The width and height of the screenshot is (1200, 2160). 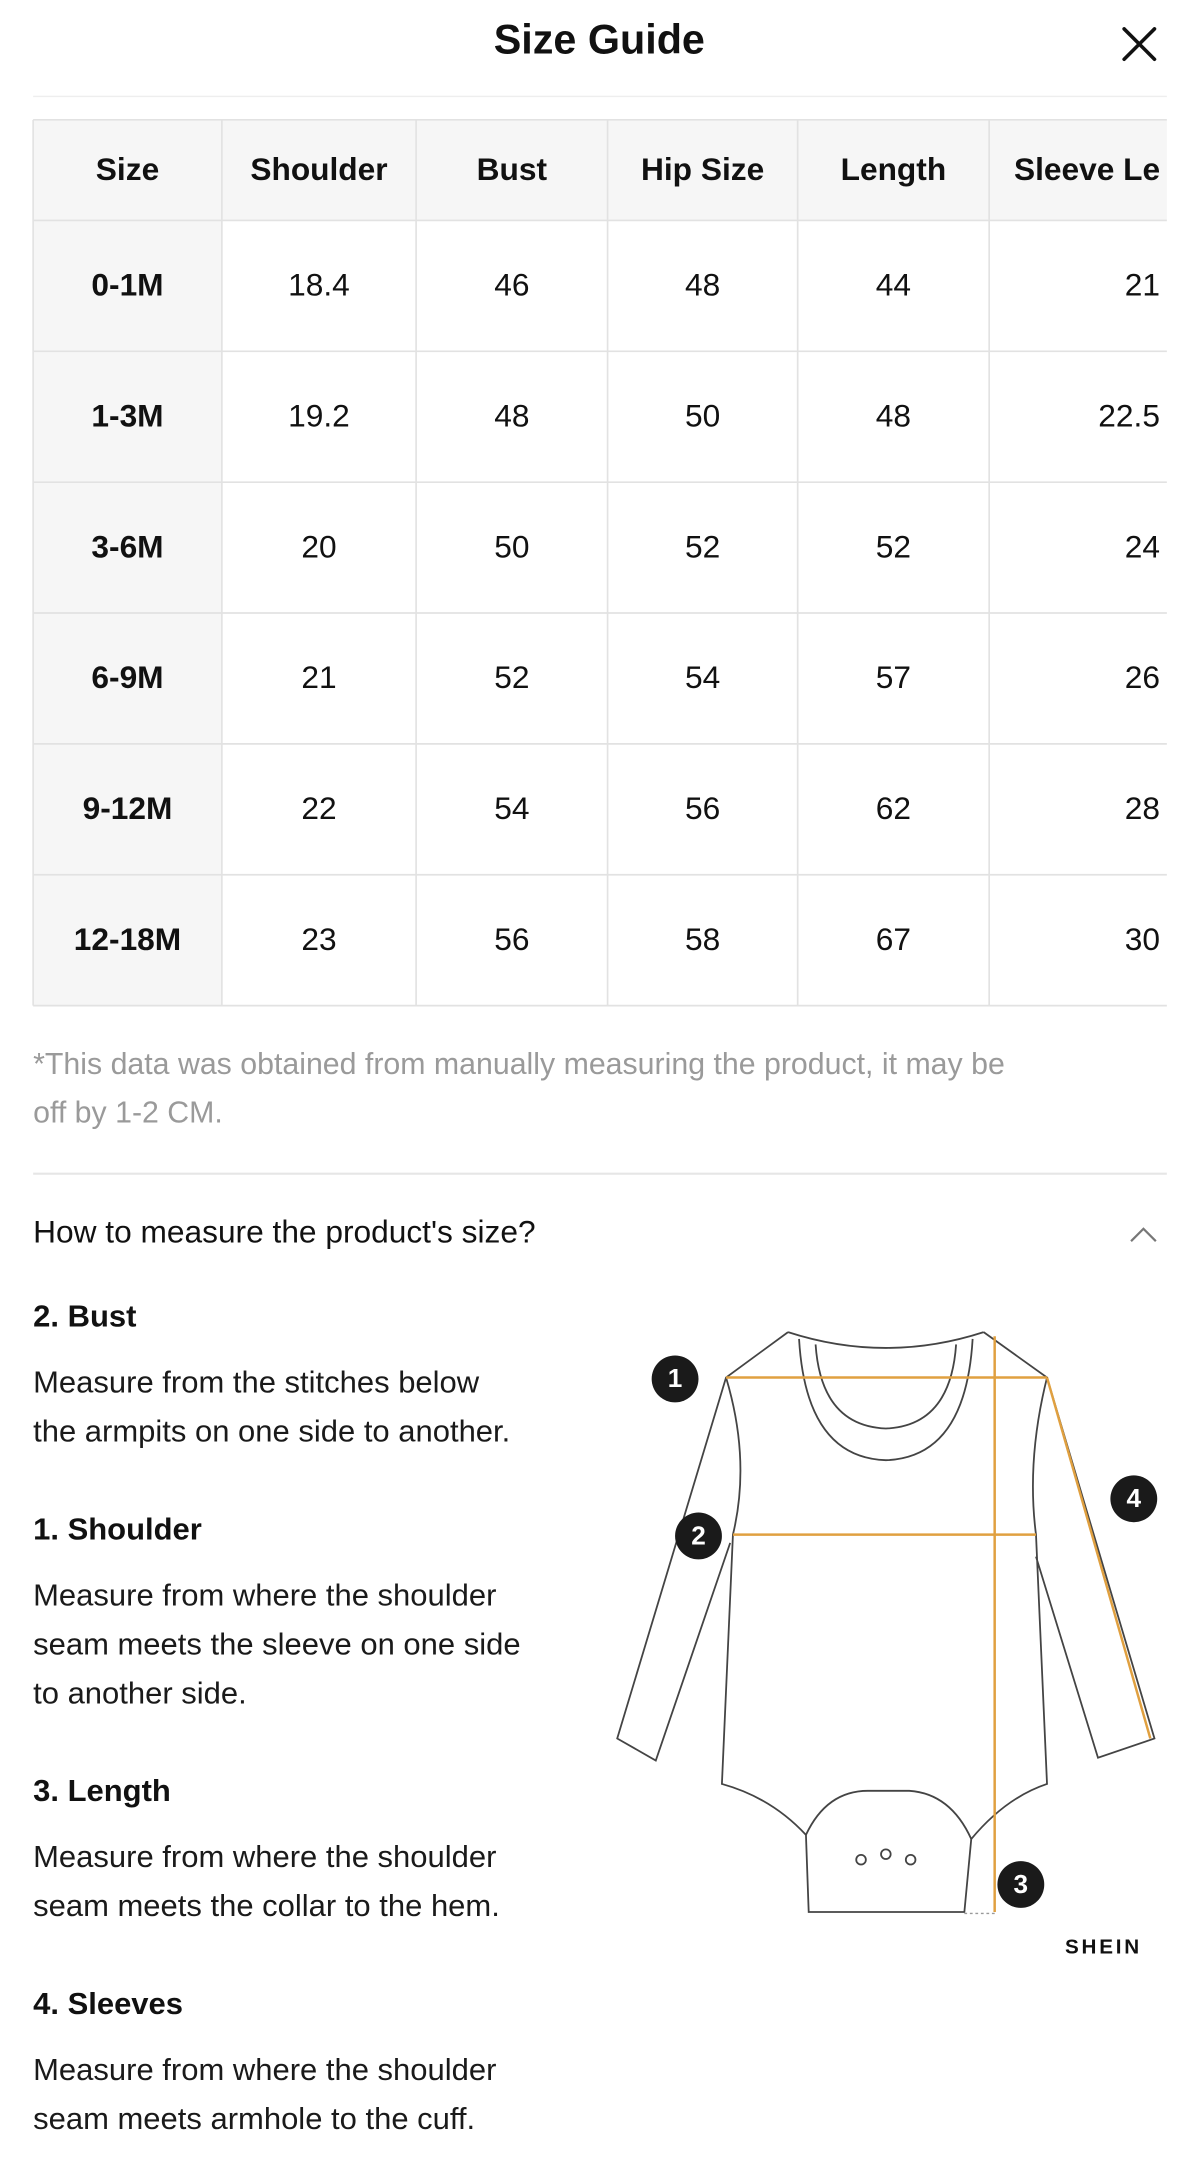 I want to click on size-label: 6-9M, so click(x=127, y=677).